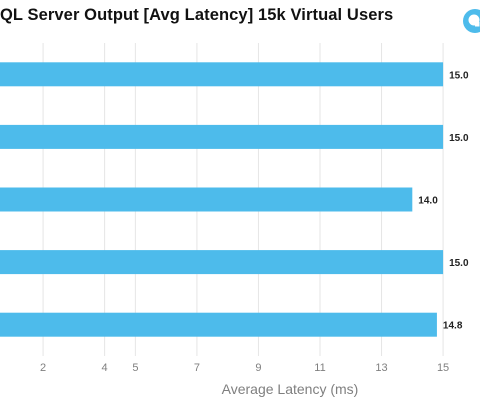 The image size is (480, 403). I want to click on x-tick-label: 11, so click(319, 368).